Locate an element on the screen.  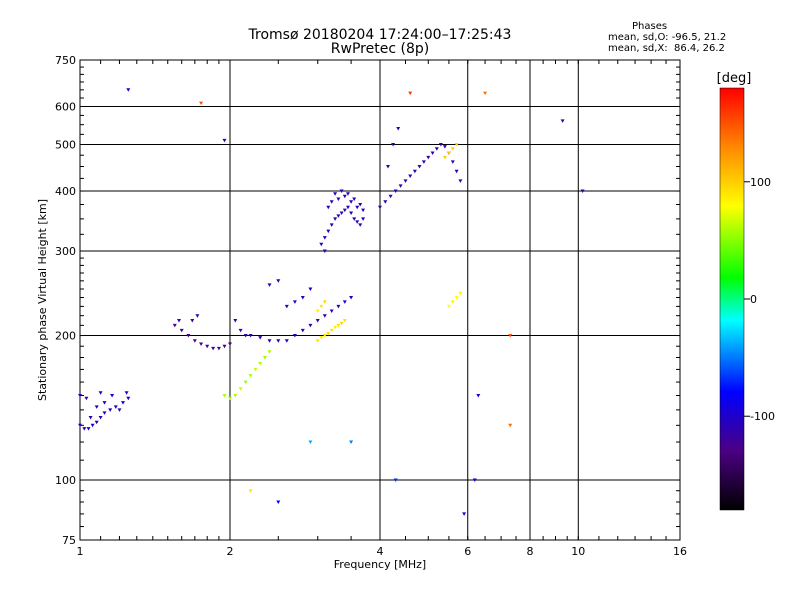
y-tick-label: 300 is located at coordinates (65, 251).